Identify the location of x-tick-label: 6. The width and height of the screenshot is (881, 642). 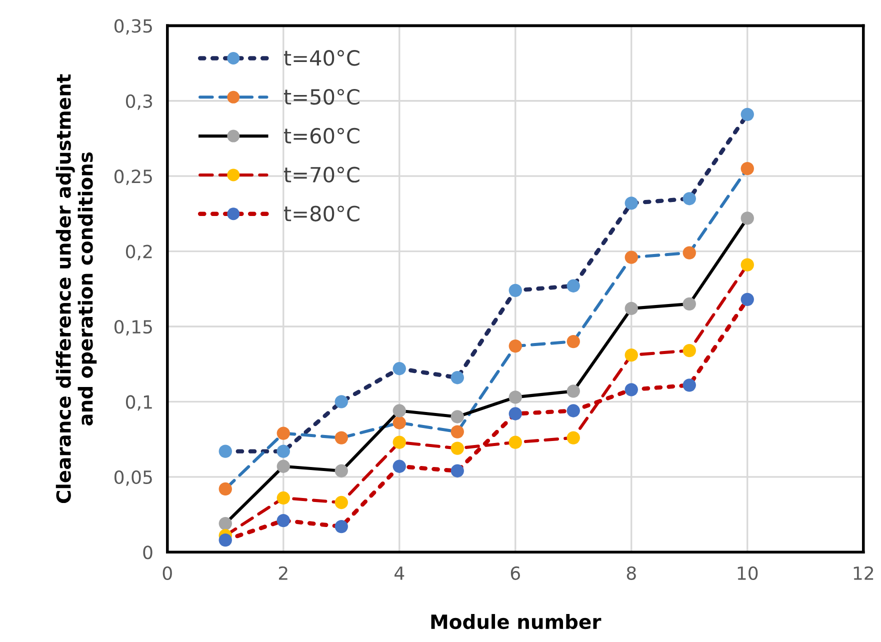
(515, 573).